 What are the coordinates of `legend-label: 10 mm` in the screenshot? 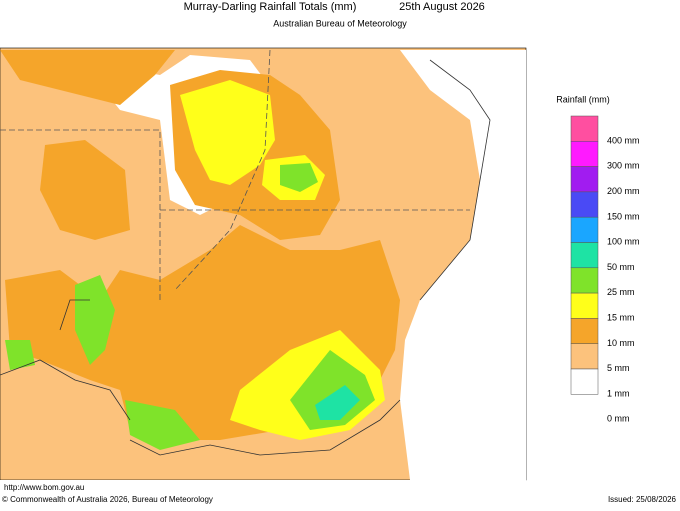 It's located at (621, 343).